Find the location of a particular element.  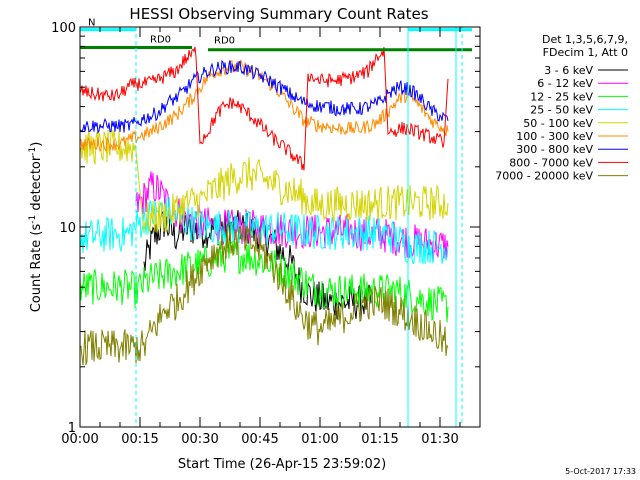

x-tick-label: 00:00 is located at coordinates (79, 439).